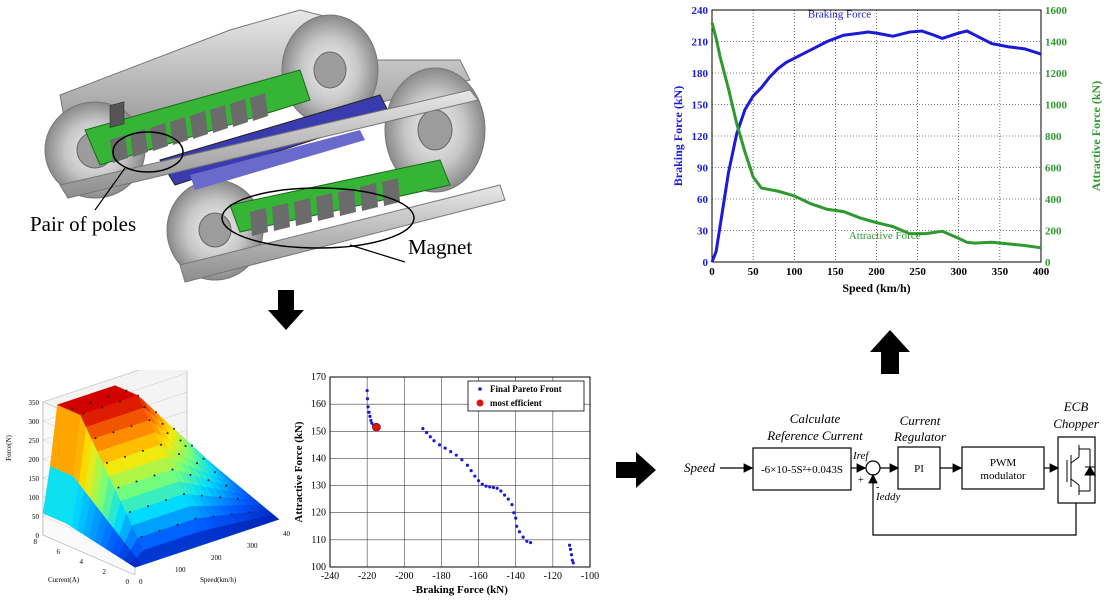 The height and width of the screenshot is (607, 1109). Describe the element at coordinates (1056, 43) in the screenshot. I see `y-right-tick-label: 1400` at that location.